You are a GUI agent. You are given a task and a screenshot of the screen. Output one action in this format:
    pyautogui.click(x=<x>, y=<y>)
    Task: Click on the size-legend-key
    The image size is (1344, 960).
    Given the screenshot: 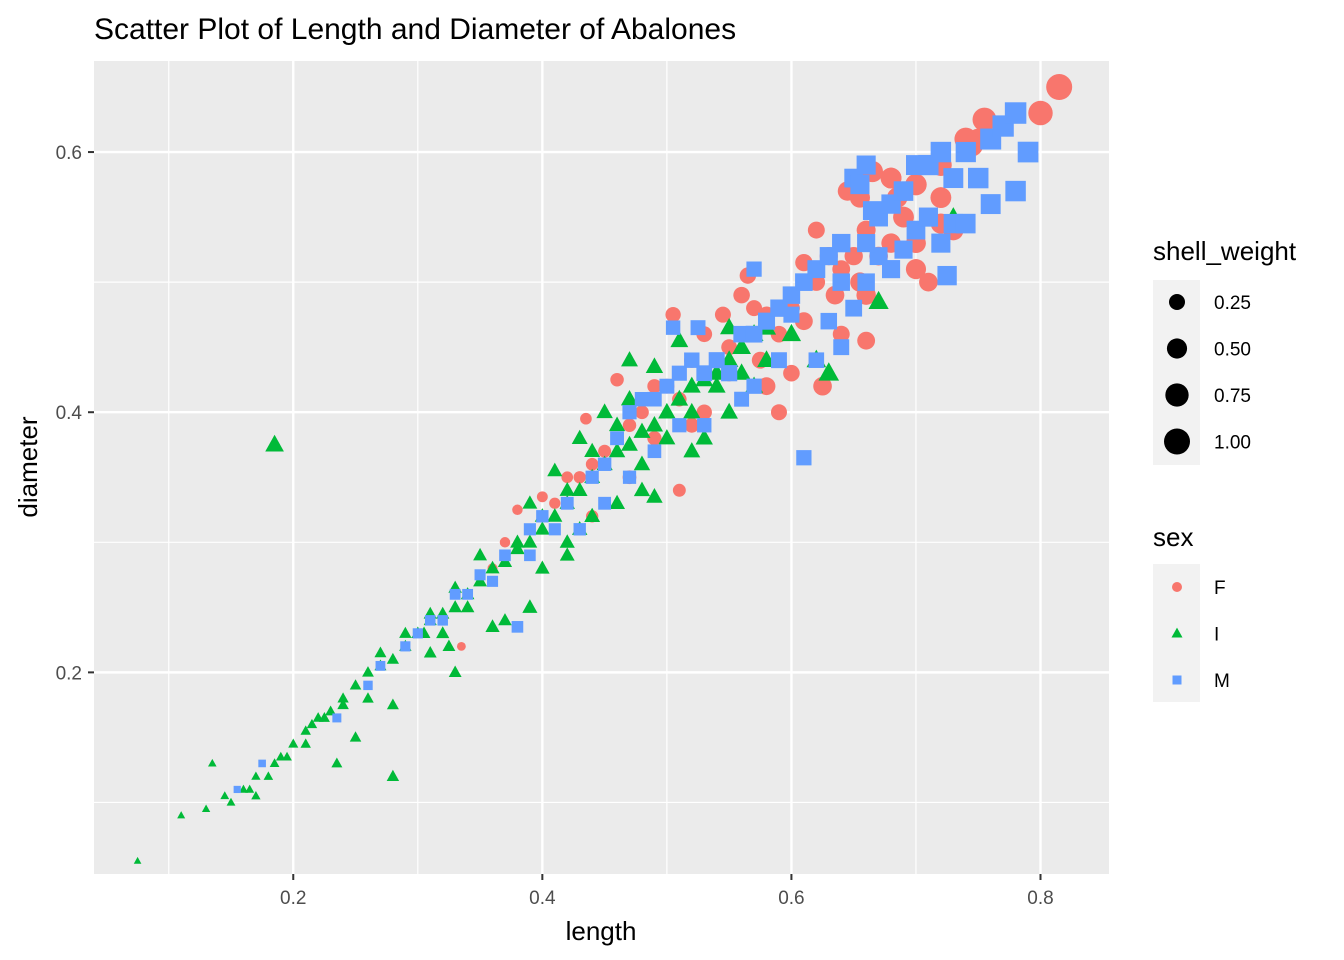 What is the action you would take?
    pyautogui.click(x=1177, y=348)
    